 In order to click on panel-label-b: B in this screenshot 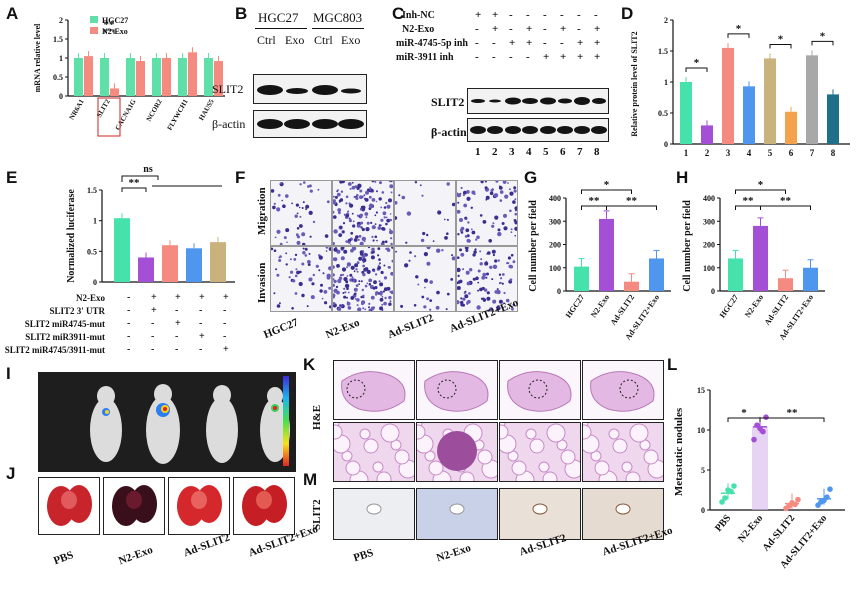, I will do `click(241, 13)`.